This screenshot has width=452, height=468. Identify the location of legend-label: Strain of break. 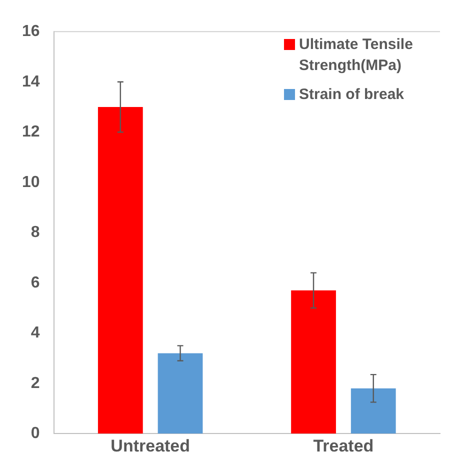
(351, 95).